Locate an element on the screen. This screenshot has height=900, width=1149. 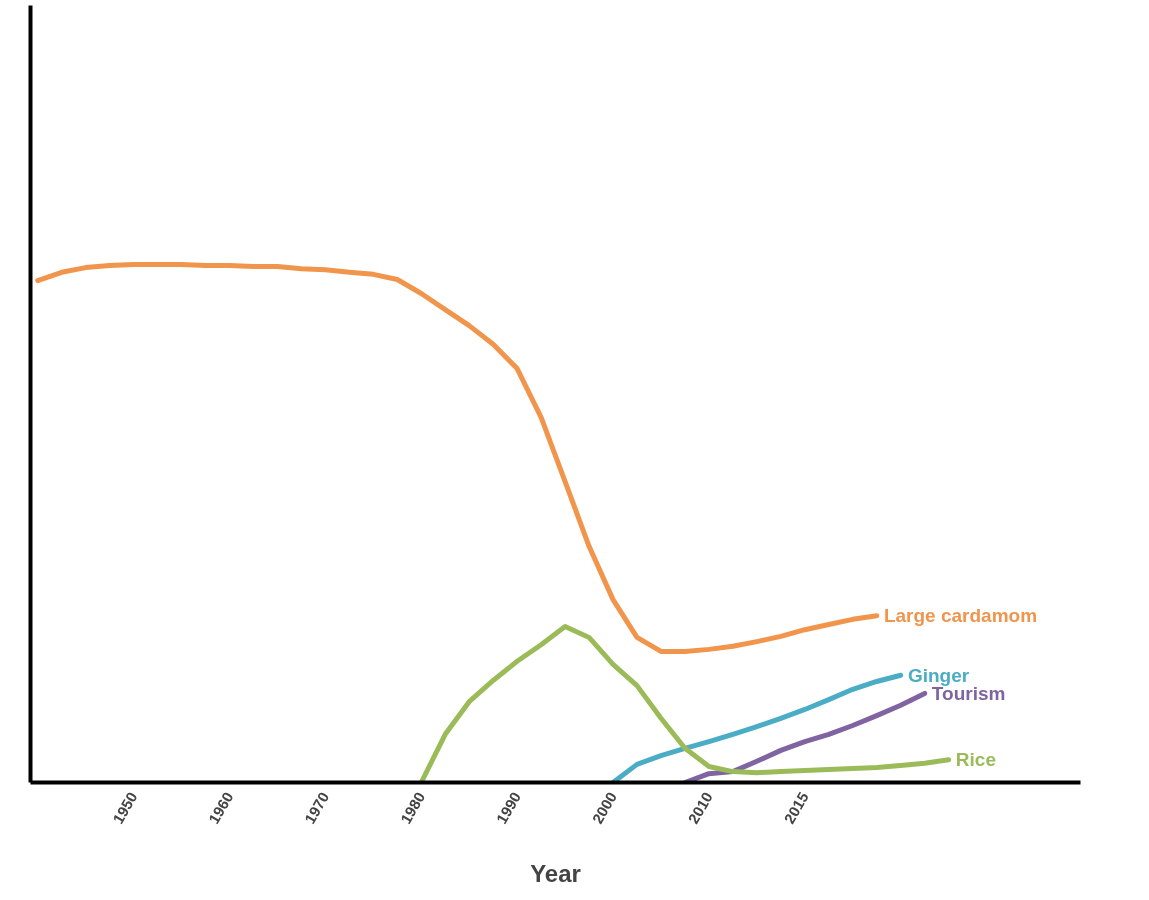
series-label: Large cardamom is located at coordinates (960, 616).